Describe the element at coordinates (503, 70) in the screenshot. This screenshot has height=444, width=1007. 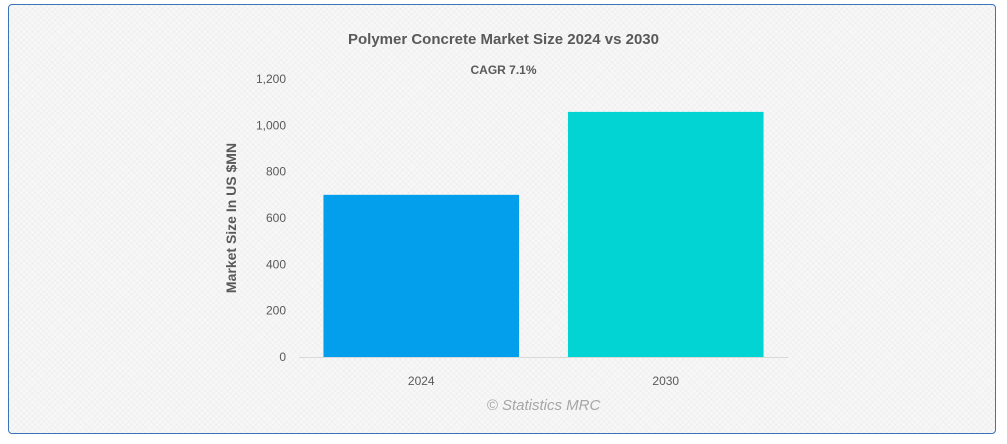
I see `chart-subtitle: CAGR 7.1%` at that location.